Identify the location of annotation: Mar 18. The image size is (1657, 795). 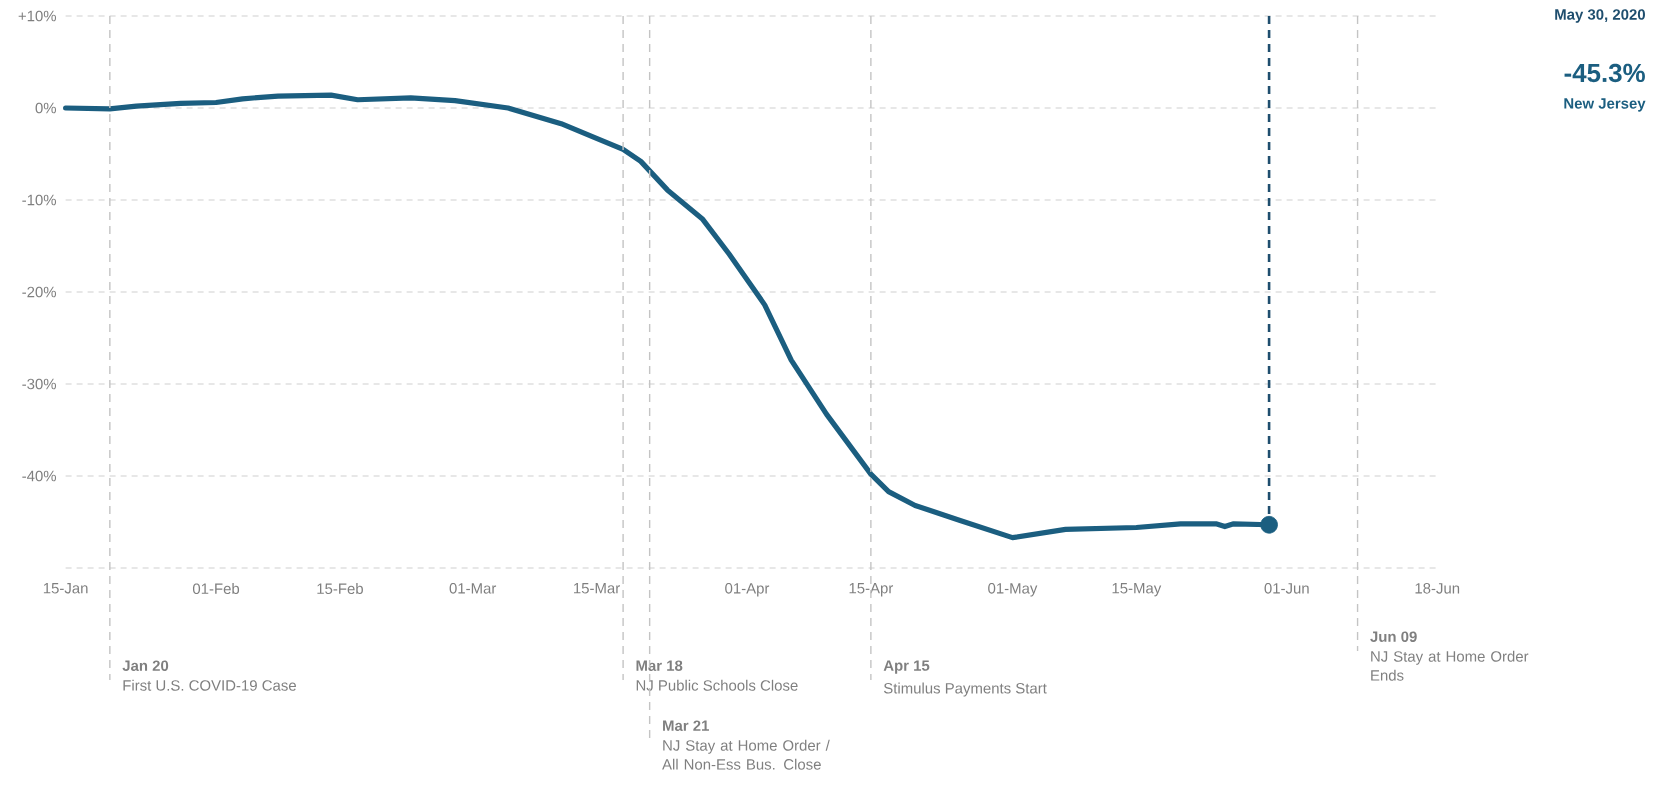
(659, 665).